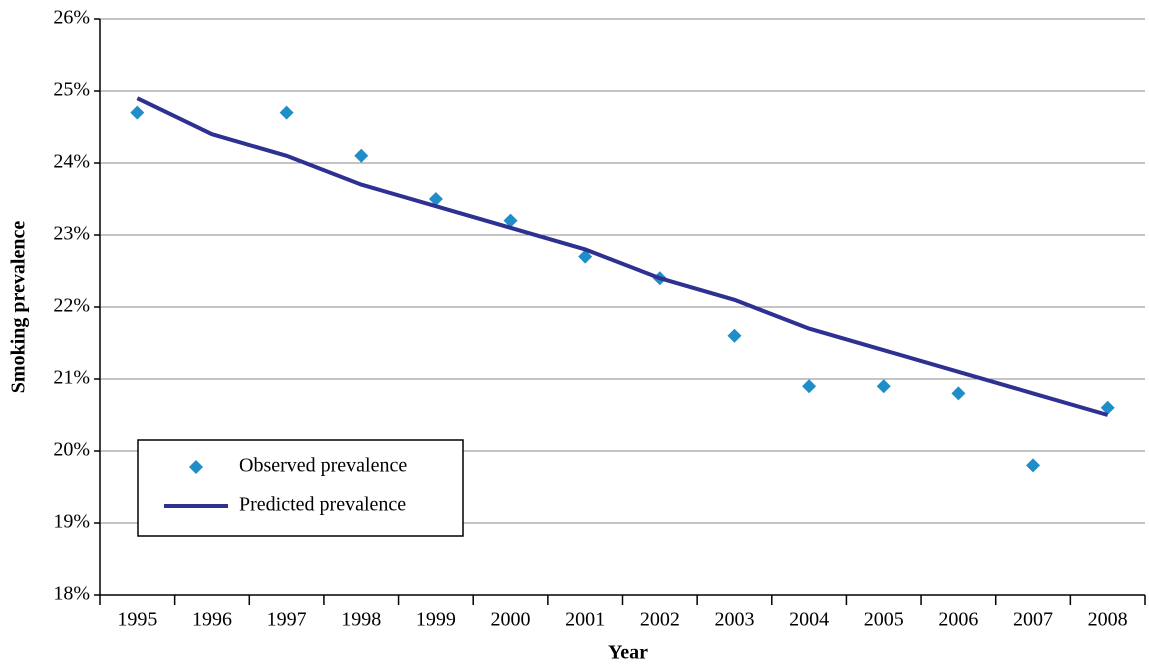 The height and width of the screenshot is (665, 1149). I want to click on x-tick-label: 2006, so click(958, 620).